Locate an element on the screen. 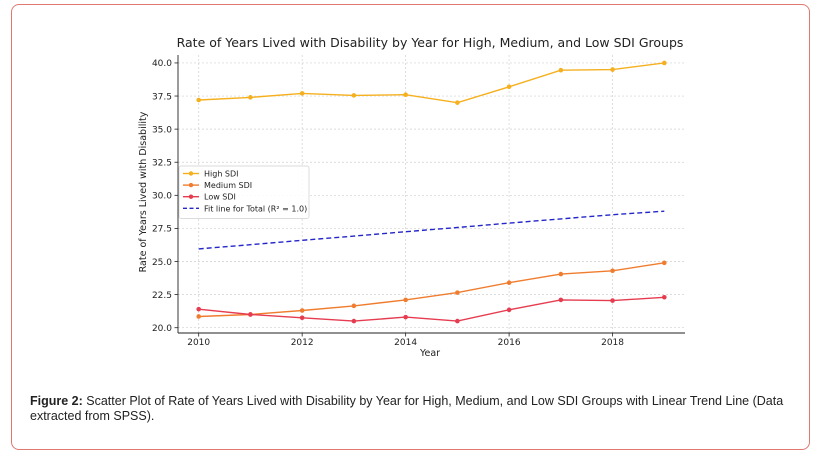 This screenshot has width=819, height=462. low-sdi-line is located at coordinates (431, 309).